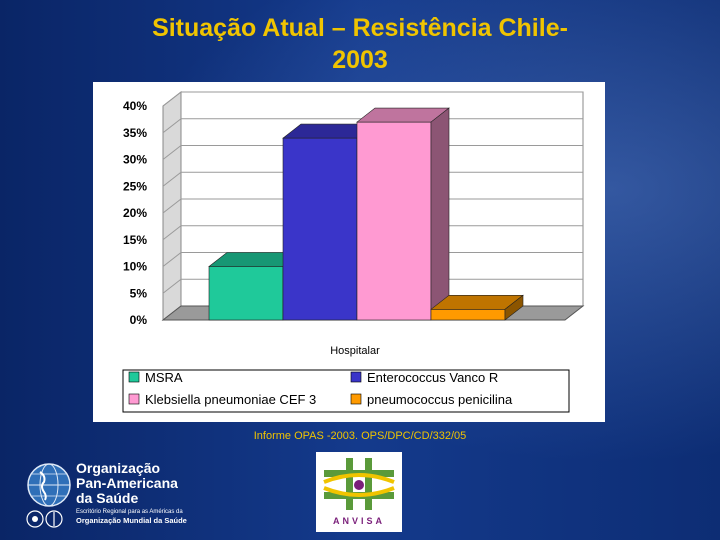  I want to click on bar-1-front, so click(246, 293).